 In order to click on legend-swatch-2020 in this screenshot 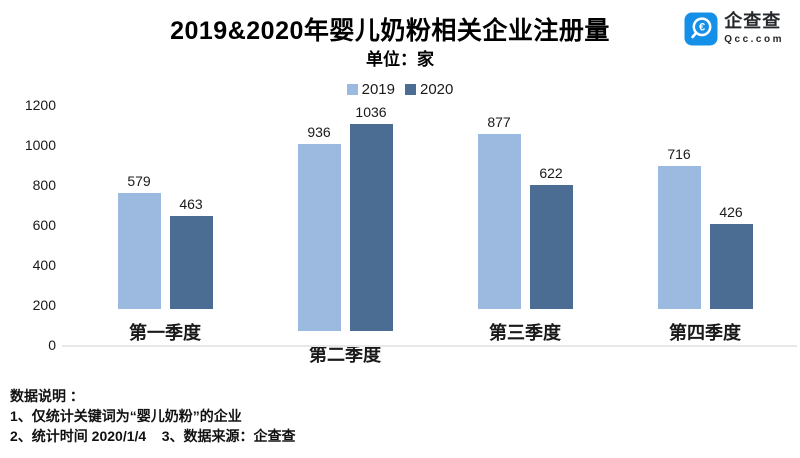, I will do `click(410, 89)`.